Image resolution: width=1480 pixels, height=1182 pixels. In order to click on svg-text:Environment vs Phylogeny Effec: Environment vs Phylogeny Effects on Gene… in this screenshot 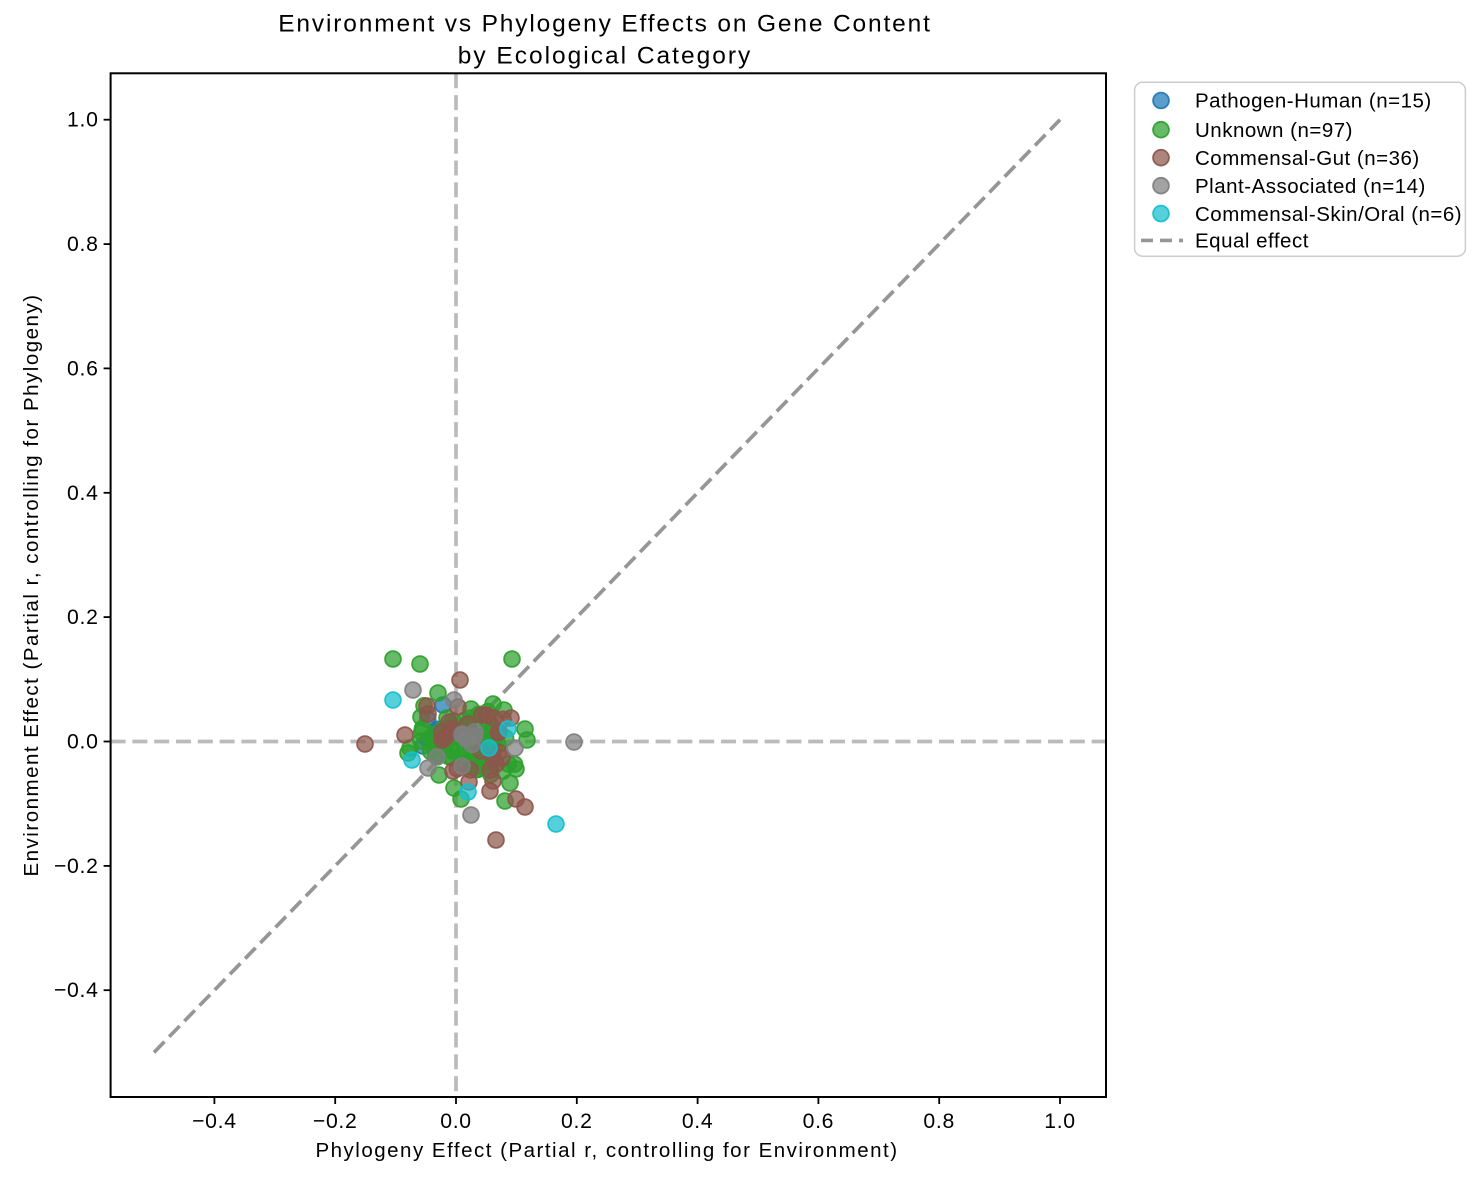, I will do `click(605, 24)`.